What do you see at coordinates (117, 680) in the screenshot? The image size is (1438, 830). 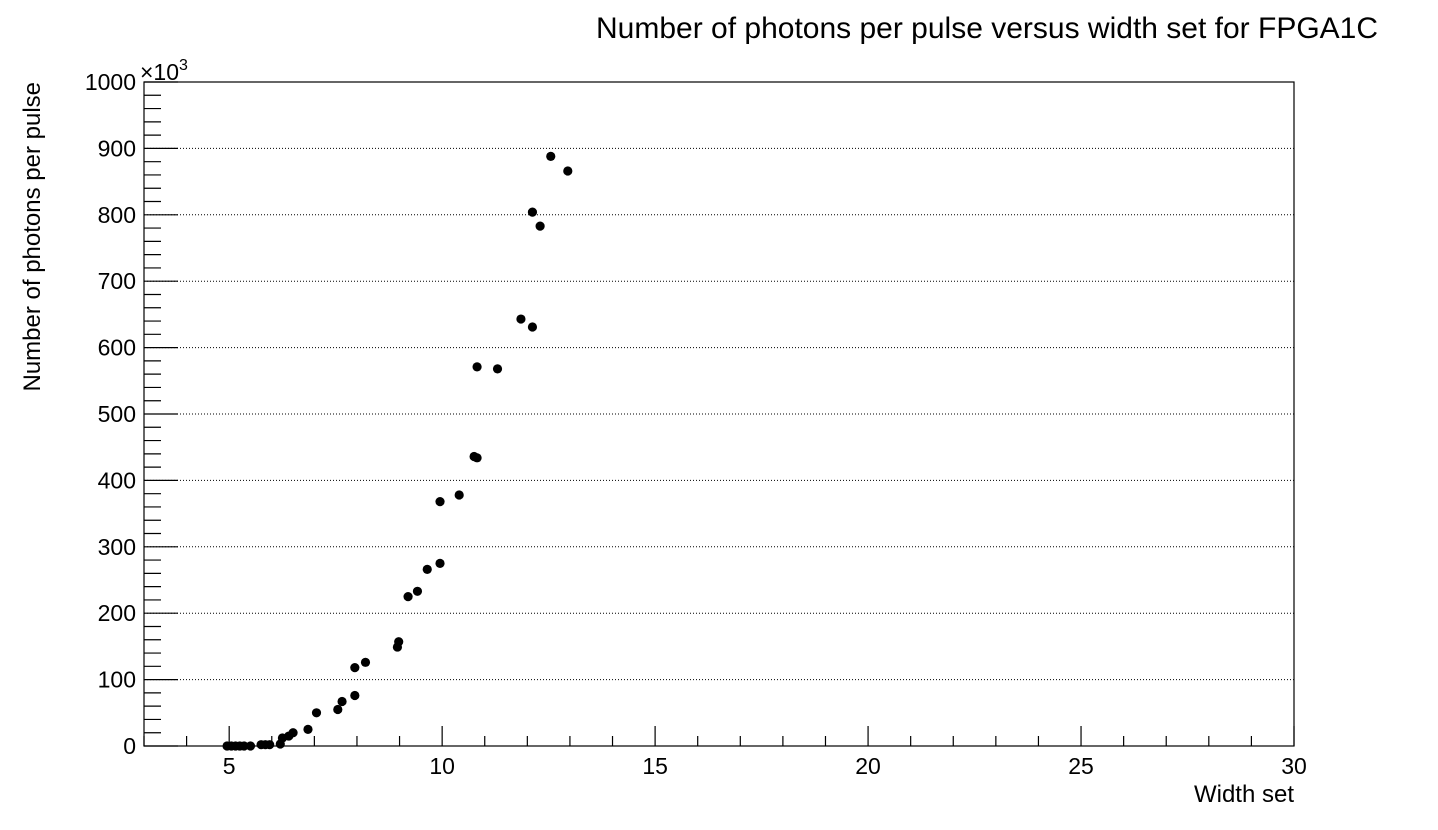 I see `y-tick-label: 100` at bounding box center [117, 680].